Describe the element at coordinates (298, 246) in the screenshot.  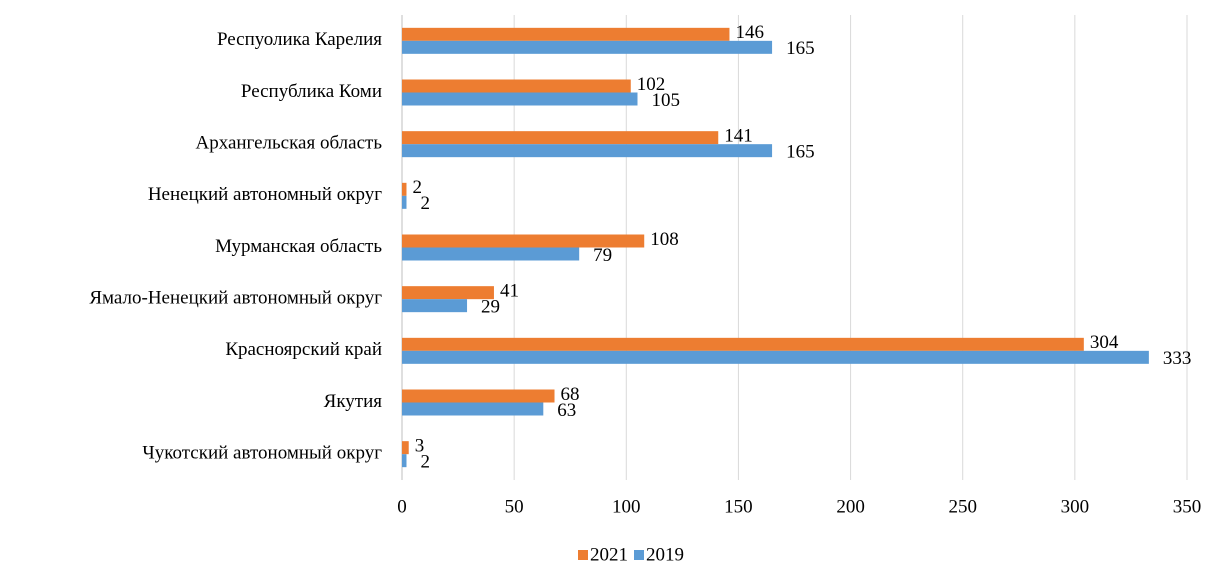
I see `y-tick-label: Мурманская область` at that location.